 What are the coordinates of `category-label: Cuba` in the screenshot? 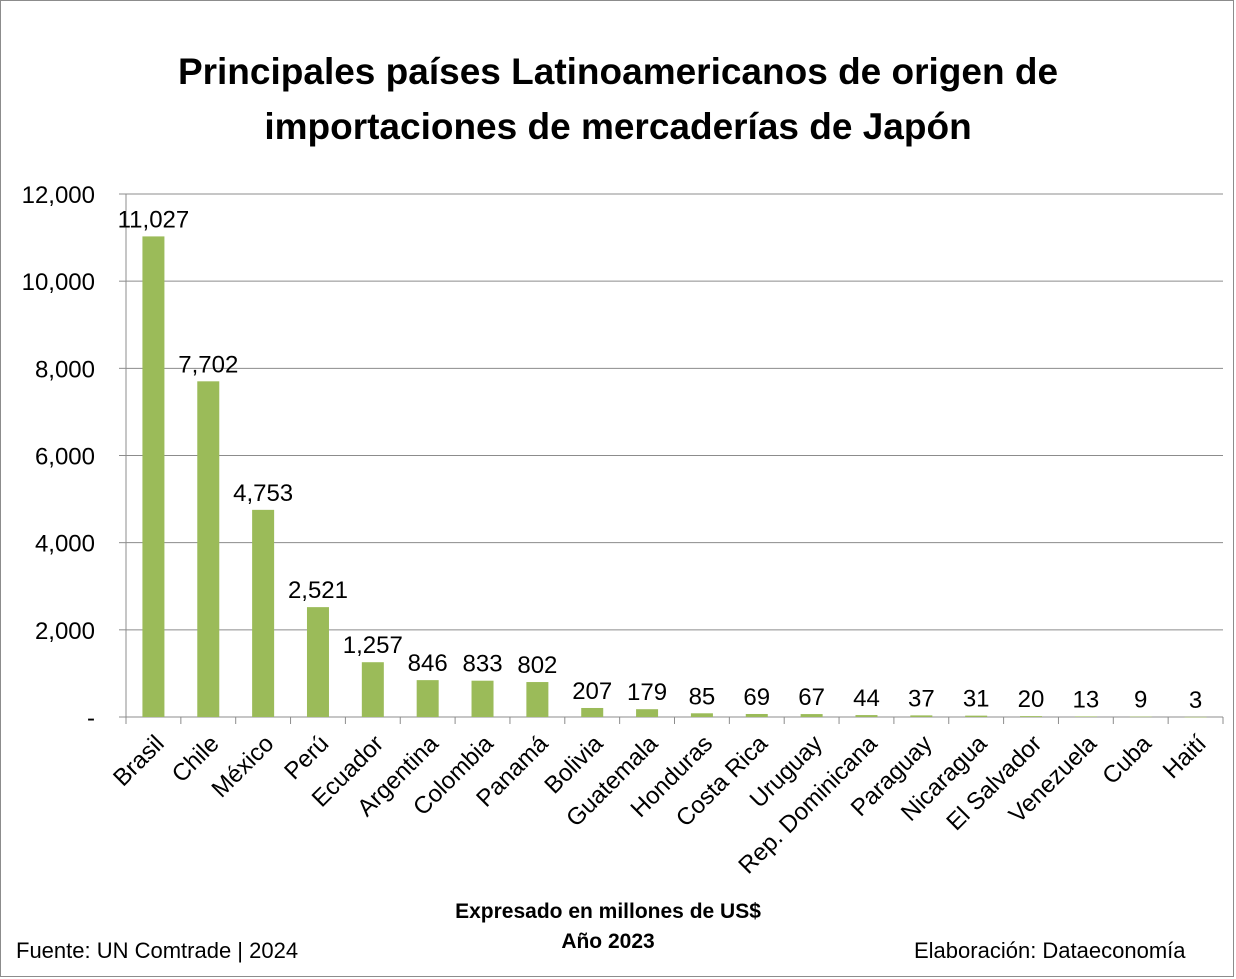 It's located at (1127, 760).